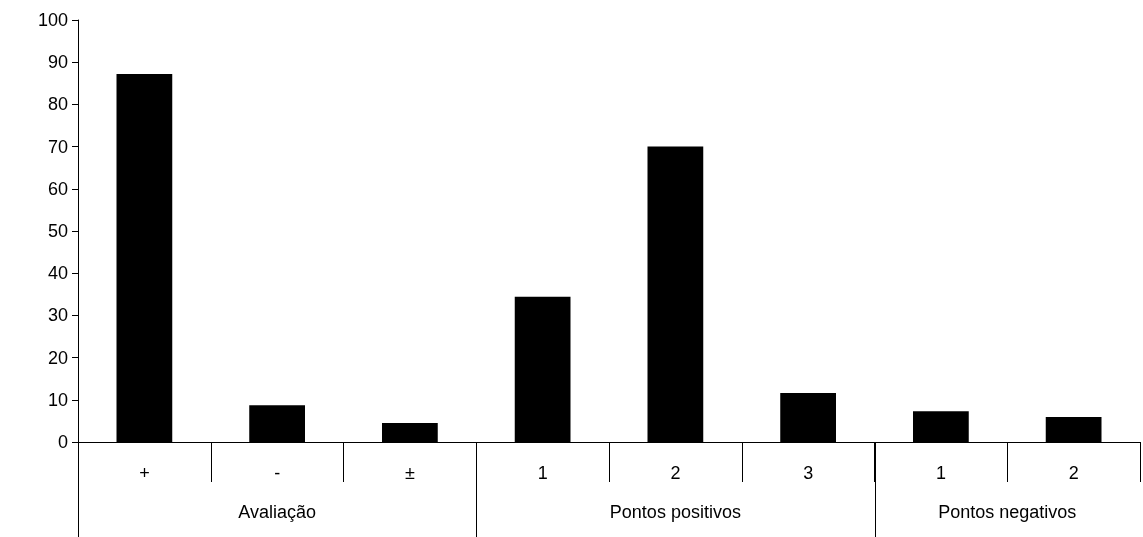  I want to click on y-tick-label: 20, so click(57, 357).